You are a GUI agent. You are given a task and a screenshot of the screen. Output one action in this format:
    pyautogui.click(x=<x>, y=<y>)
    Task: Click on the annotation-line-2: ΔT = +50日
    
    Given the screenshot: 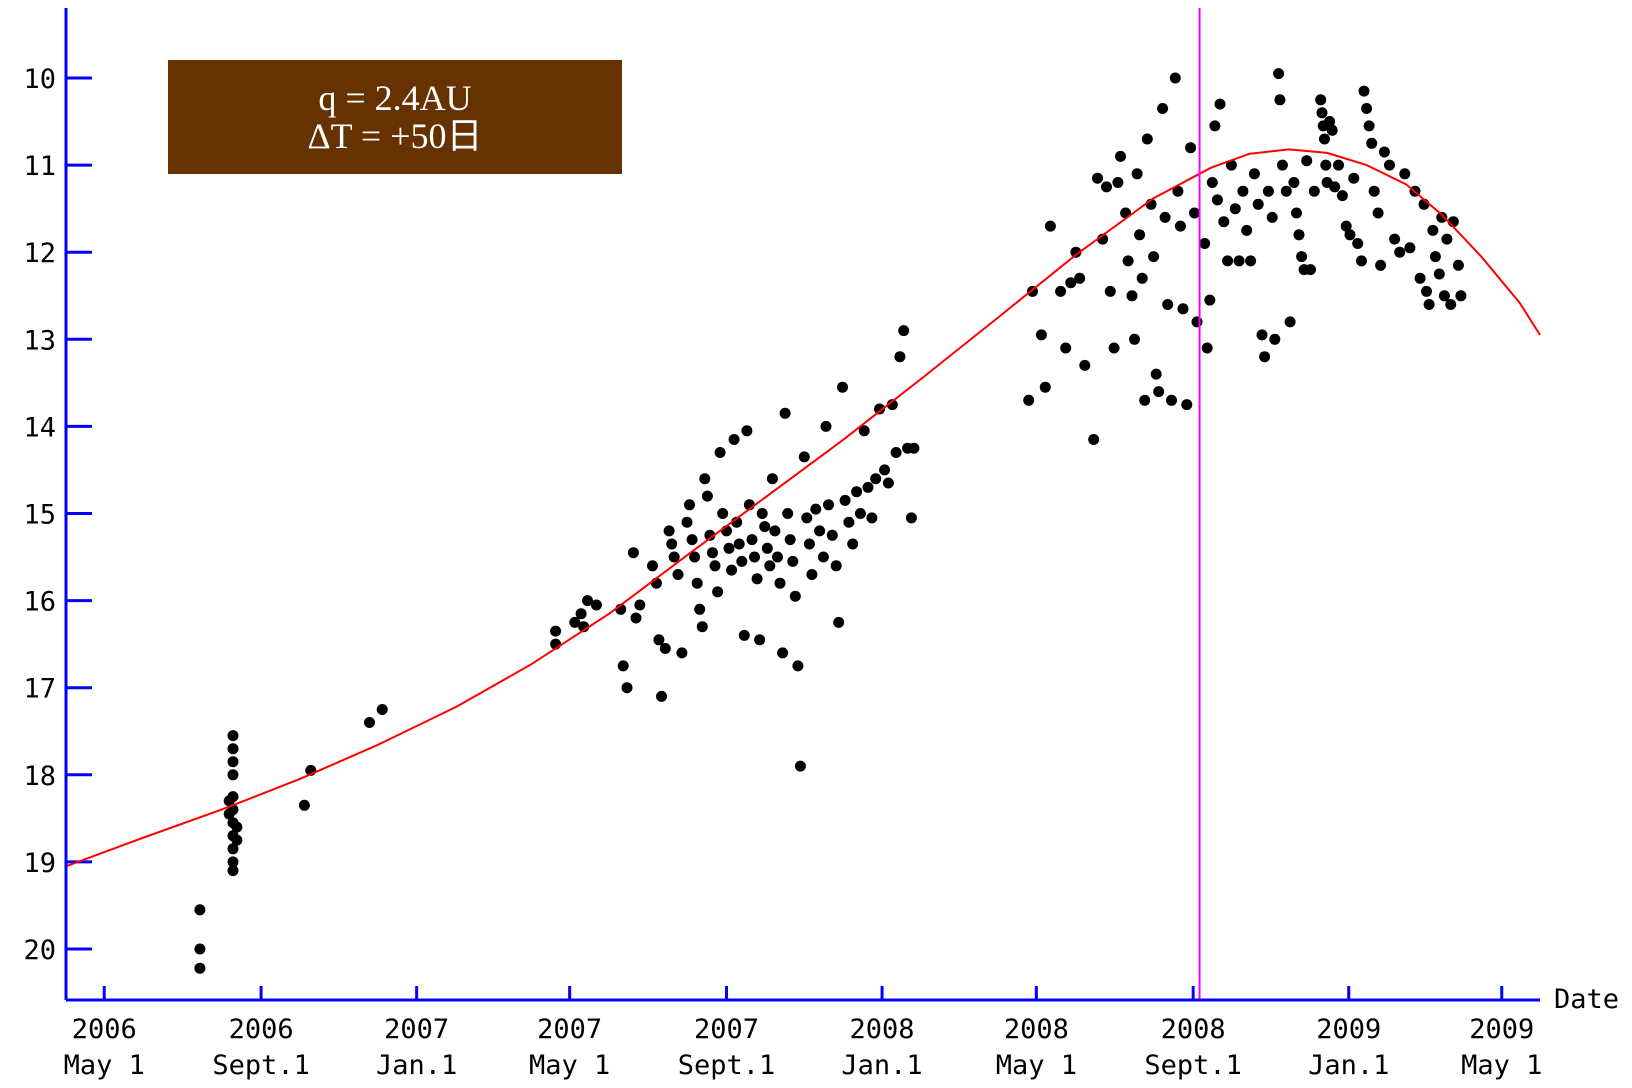 What is the action you would take?
    pyautogui.click(x=395, y=136)
    